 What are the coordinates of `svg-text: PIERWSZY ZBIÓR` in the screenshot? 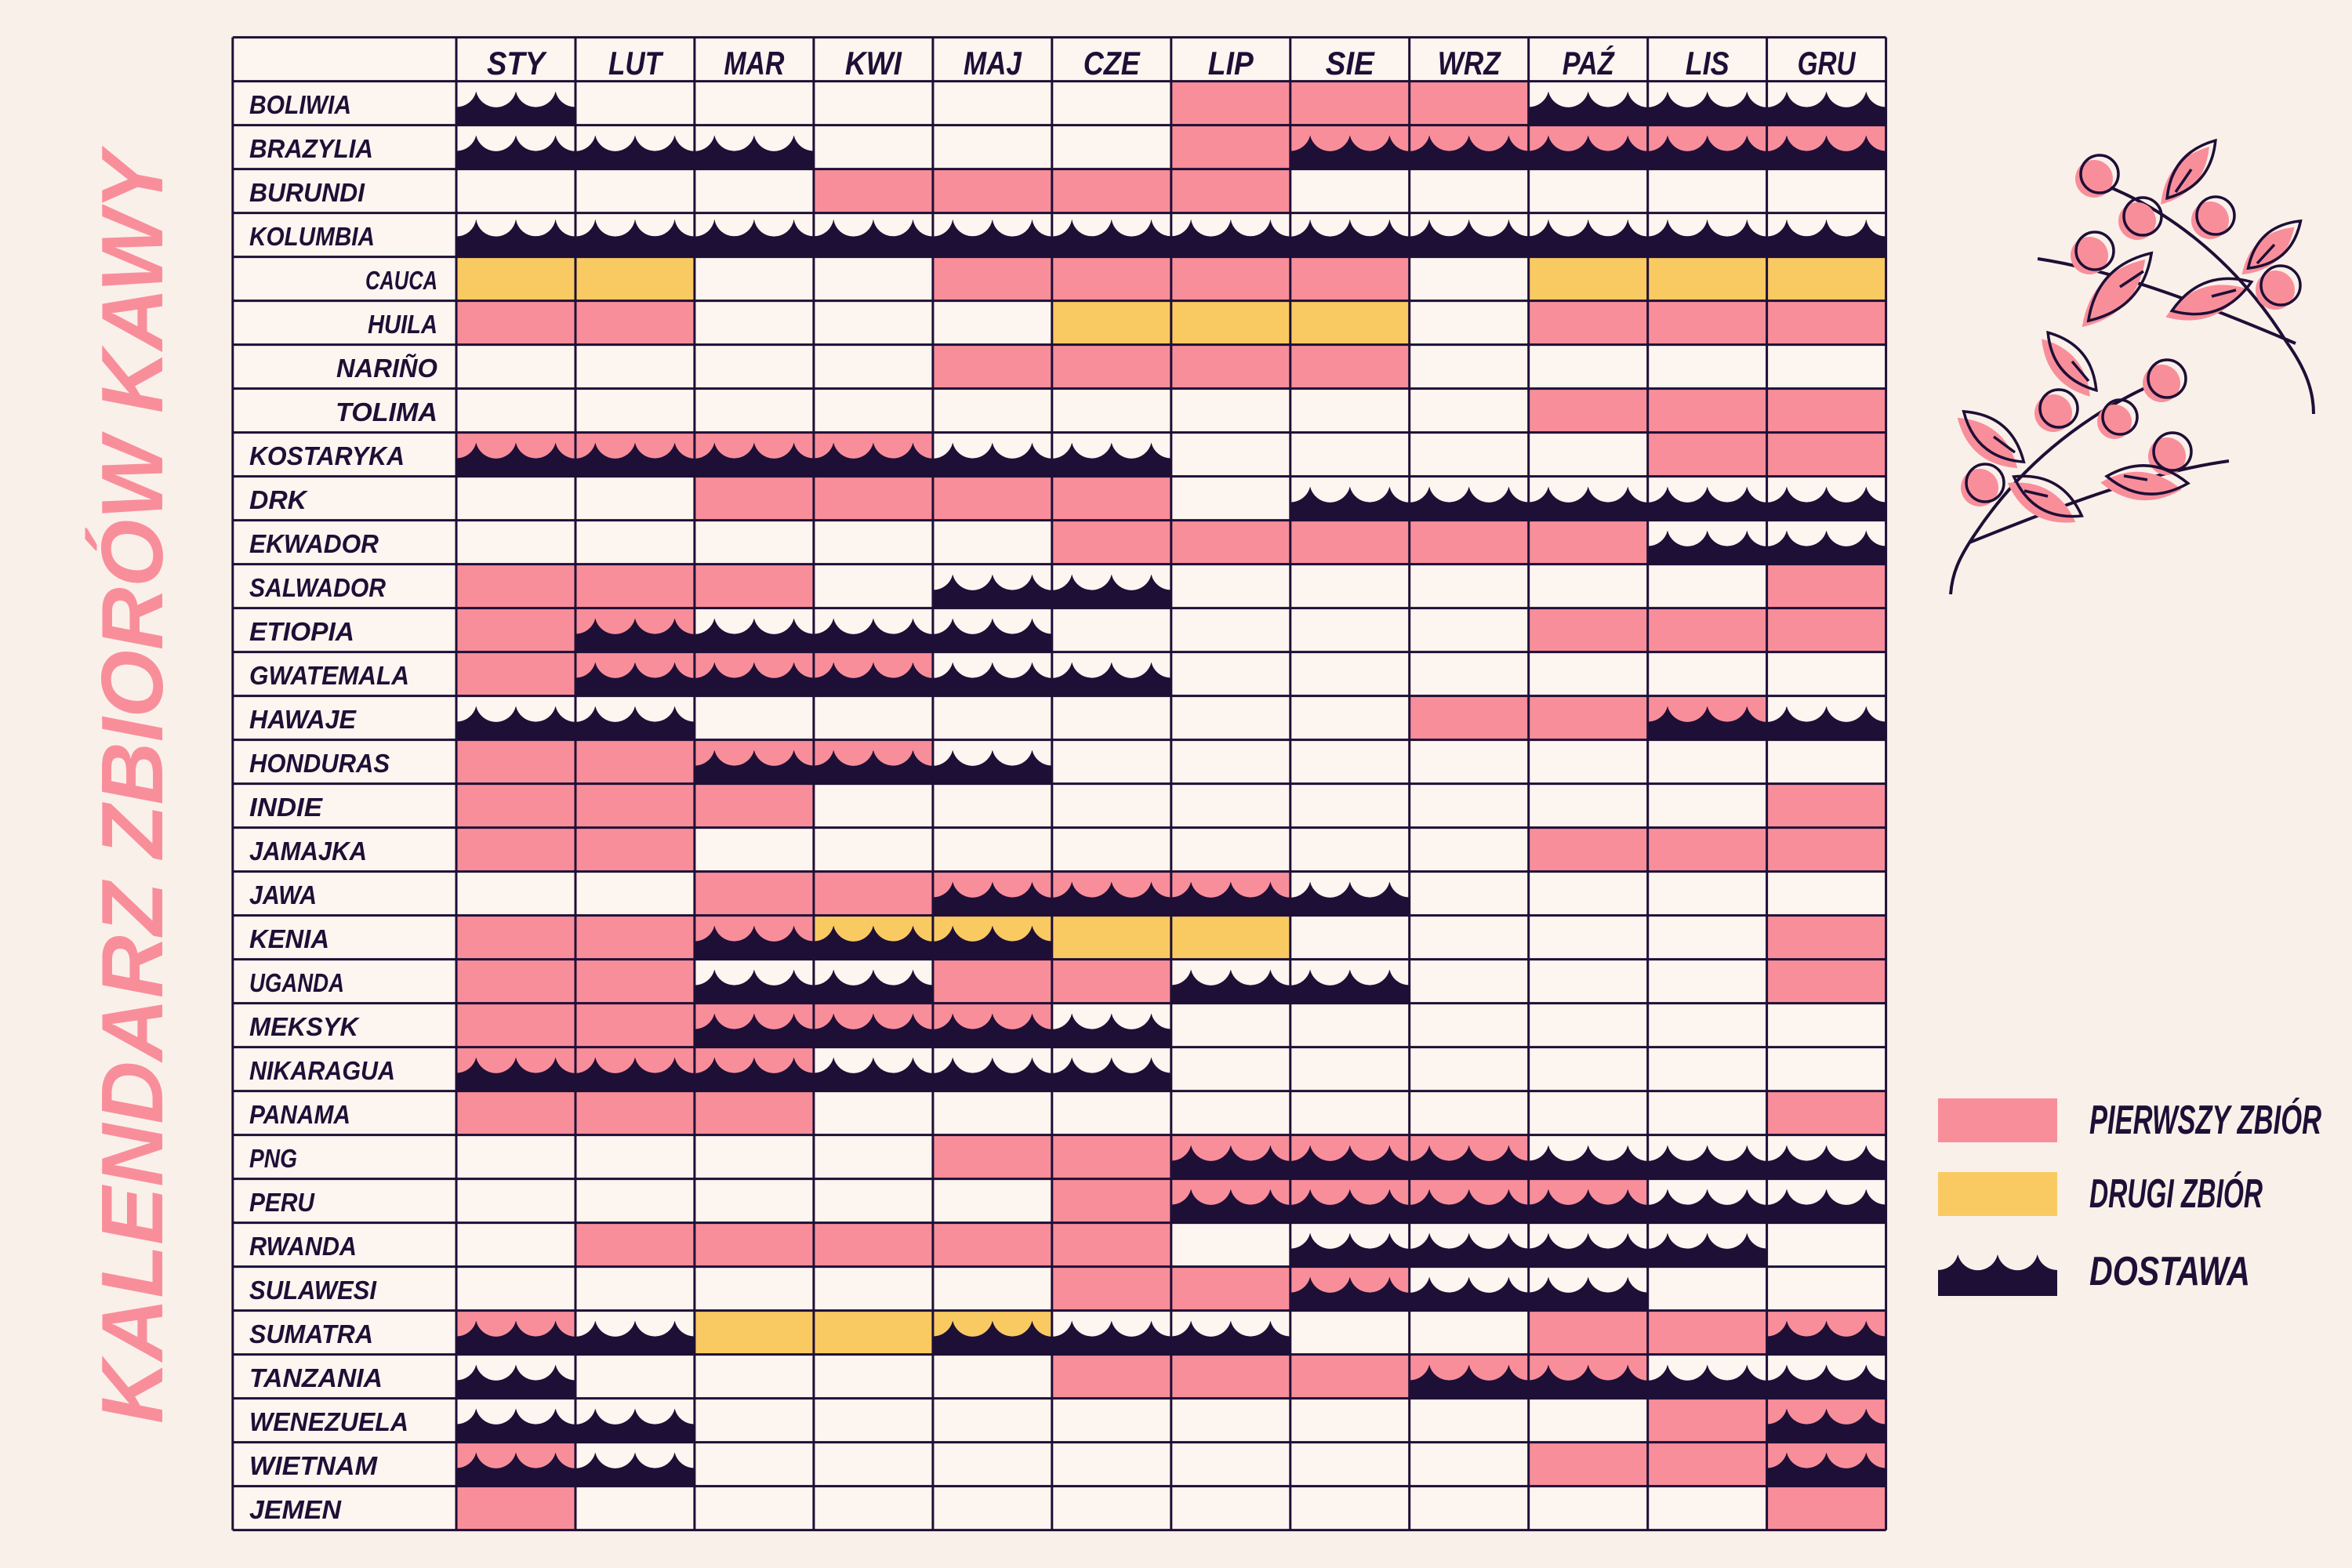 It's located at (2205, 1120).